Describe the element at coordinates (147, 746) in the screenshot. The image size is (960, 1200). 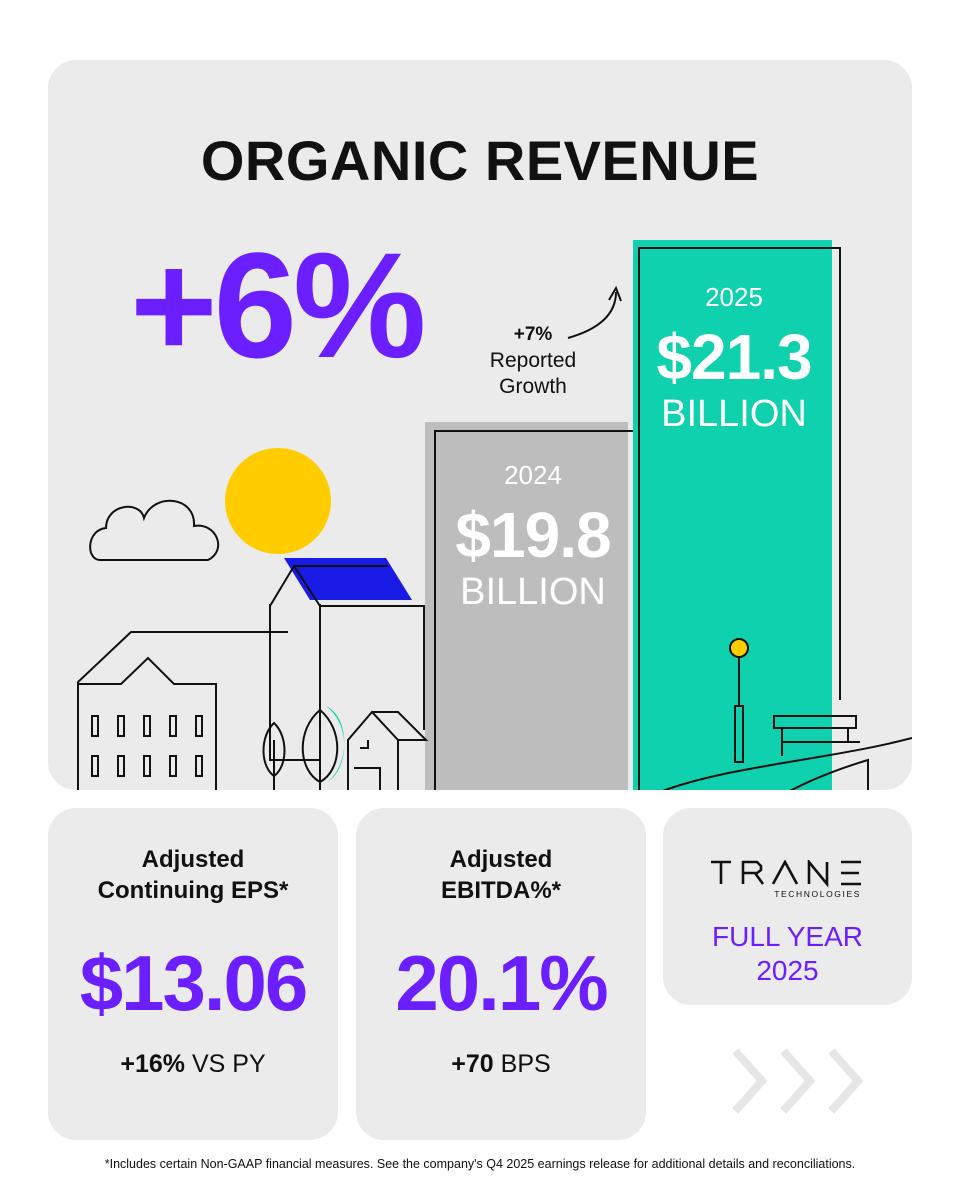
I see `building-windows` at that location.